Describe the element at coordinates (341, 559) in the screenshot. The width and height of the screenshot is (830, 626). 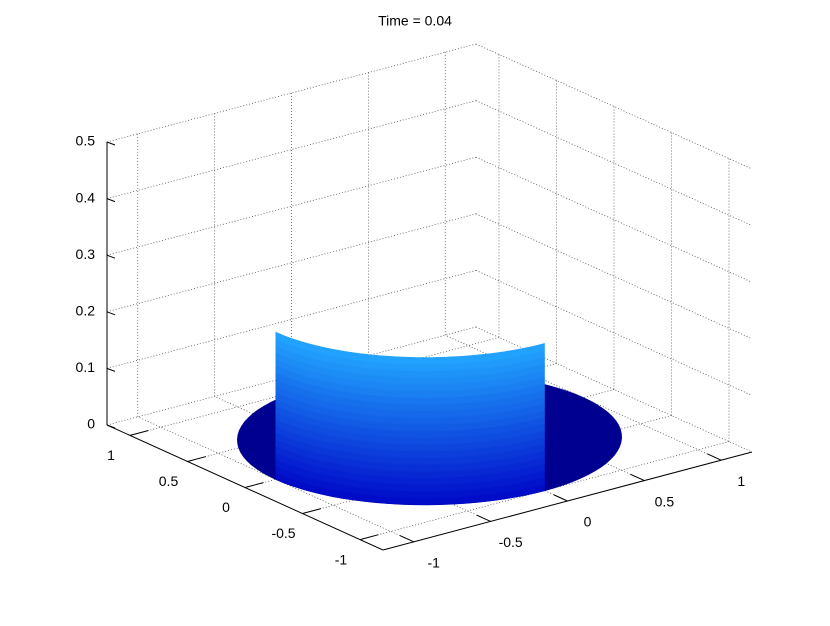
I see `y-tick-label: -1` at that location.